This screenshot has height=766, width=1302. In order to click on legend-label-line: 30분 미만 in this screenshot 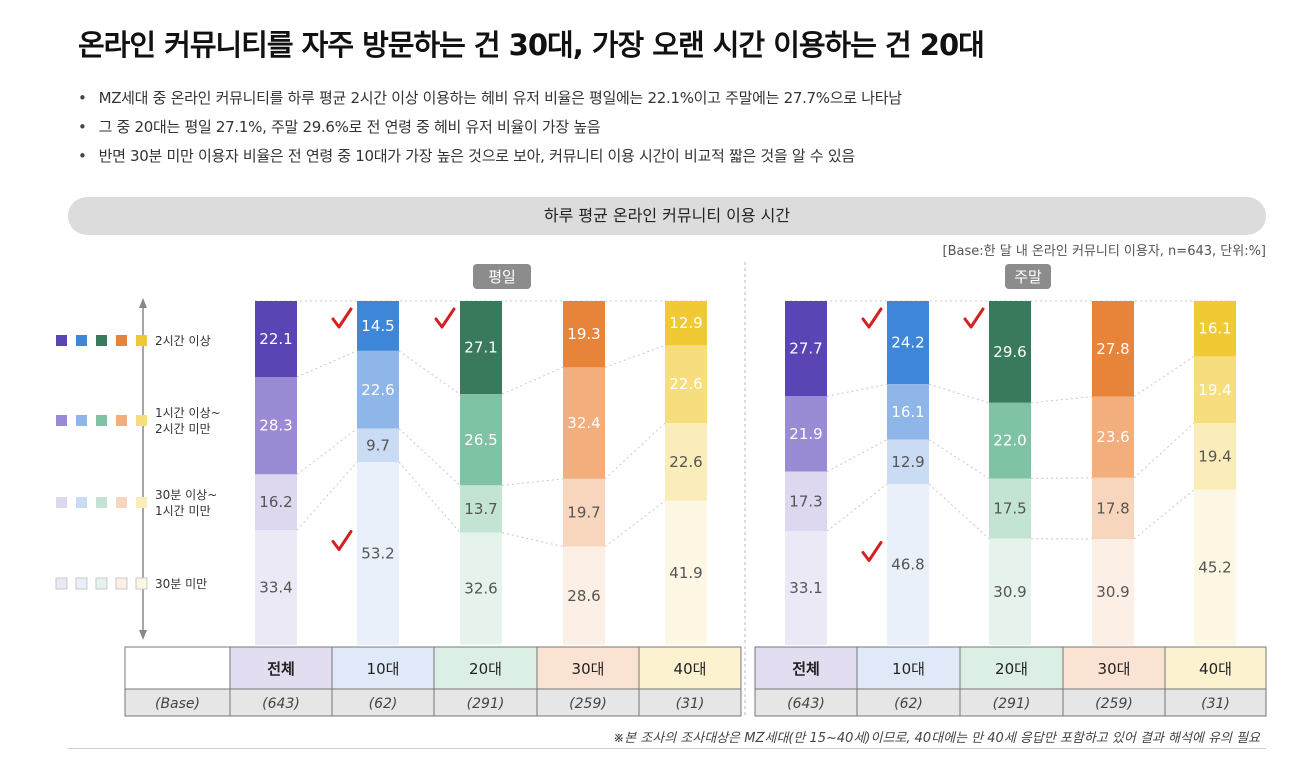, I will do `click(181, 584)`.